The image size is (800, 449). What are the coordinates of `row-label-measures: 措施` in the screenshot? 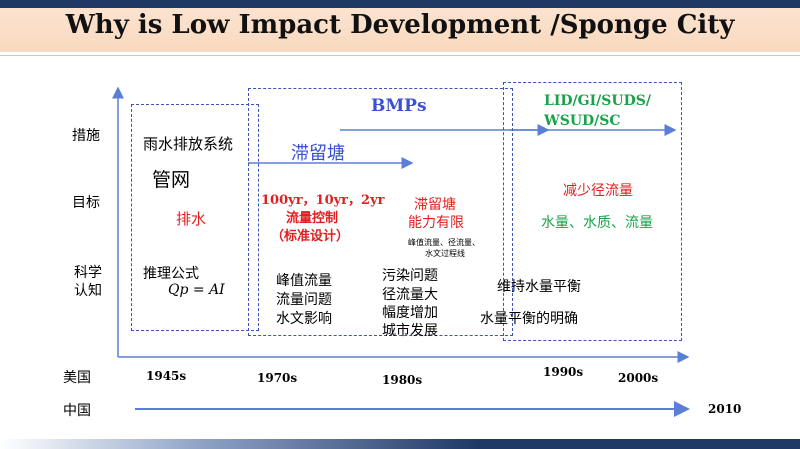 It's located at (86, 136).